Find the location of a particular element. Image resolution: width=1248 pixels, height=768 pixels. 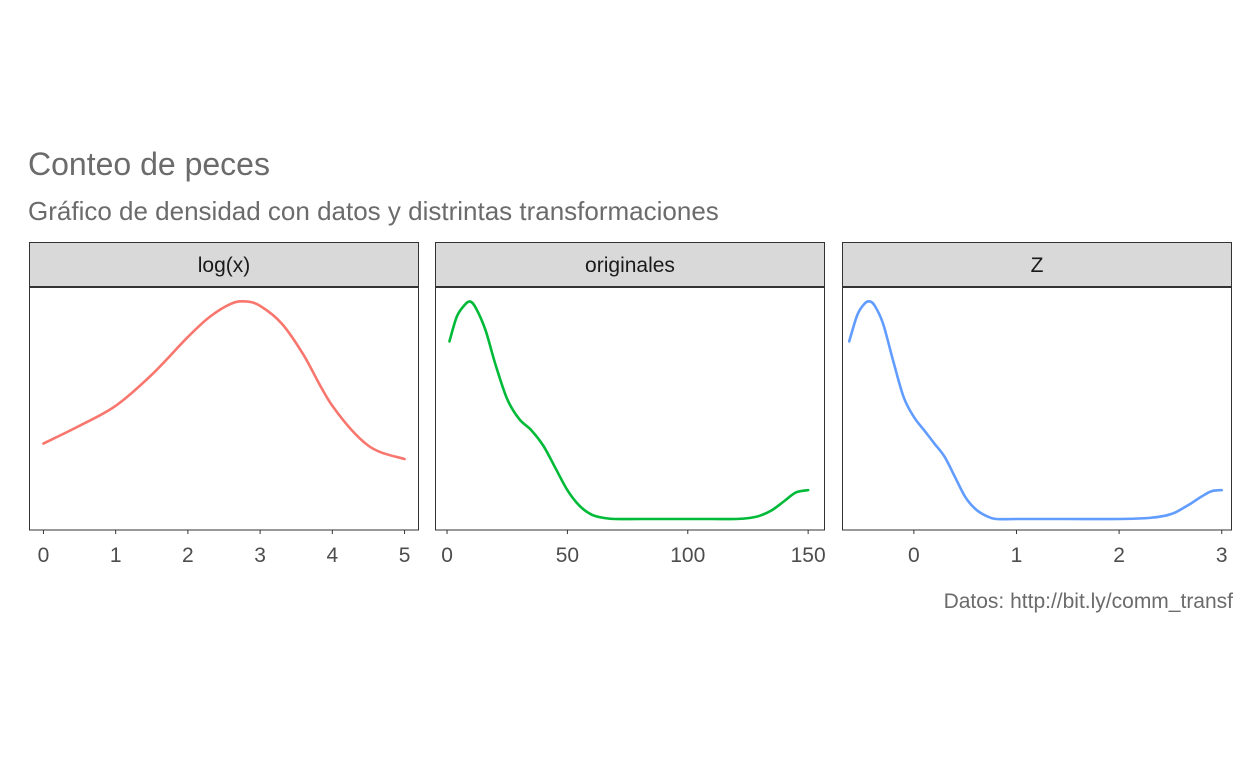

facet-panel-3: Z 0 1 2 3 is located at coordinates (1037, 404).